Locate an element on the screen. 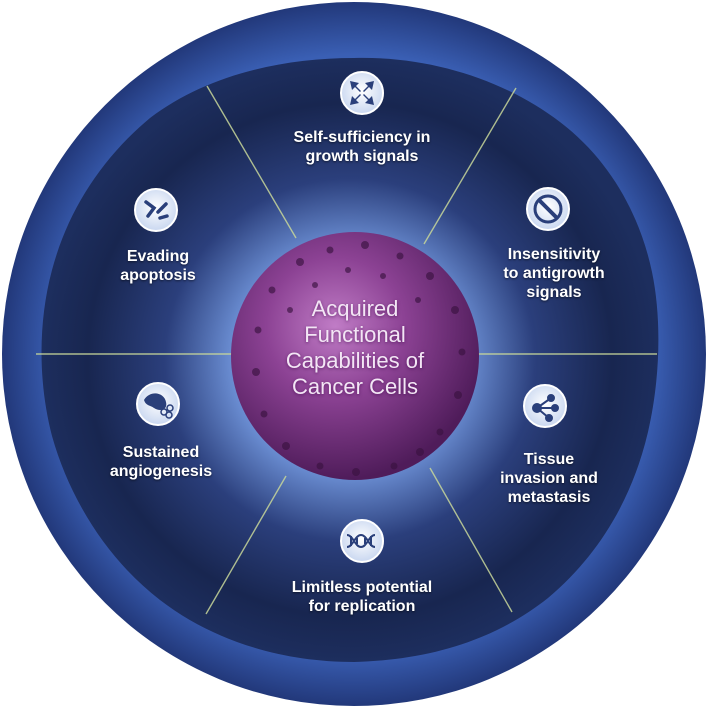 This screenshot has width=709, height=709. center-title-line: Cancer Cells is located at coordinates (355, 386).